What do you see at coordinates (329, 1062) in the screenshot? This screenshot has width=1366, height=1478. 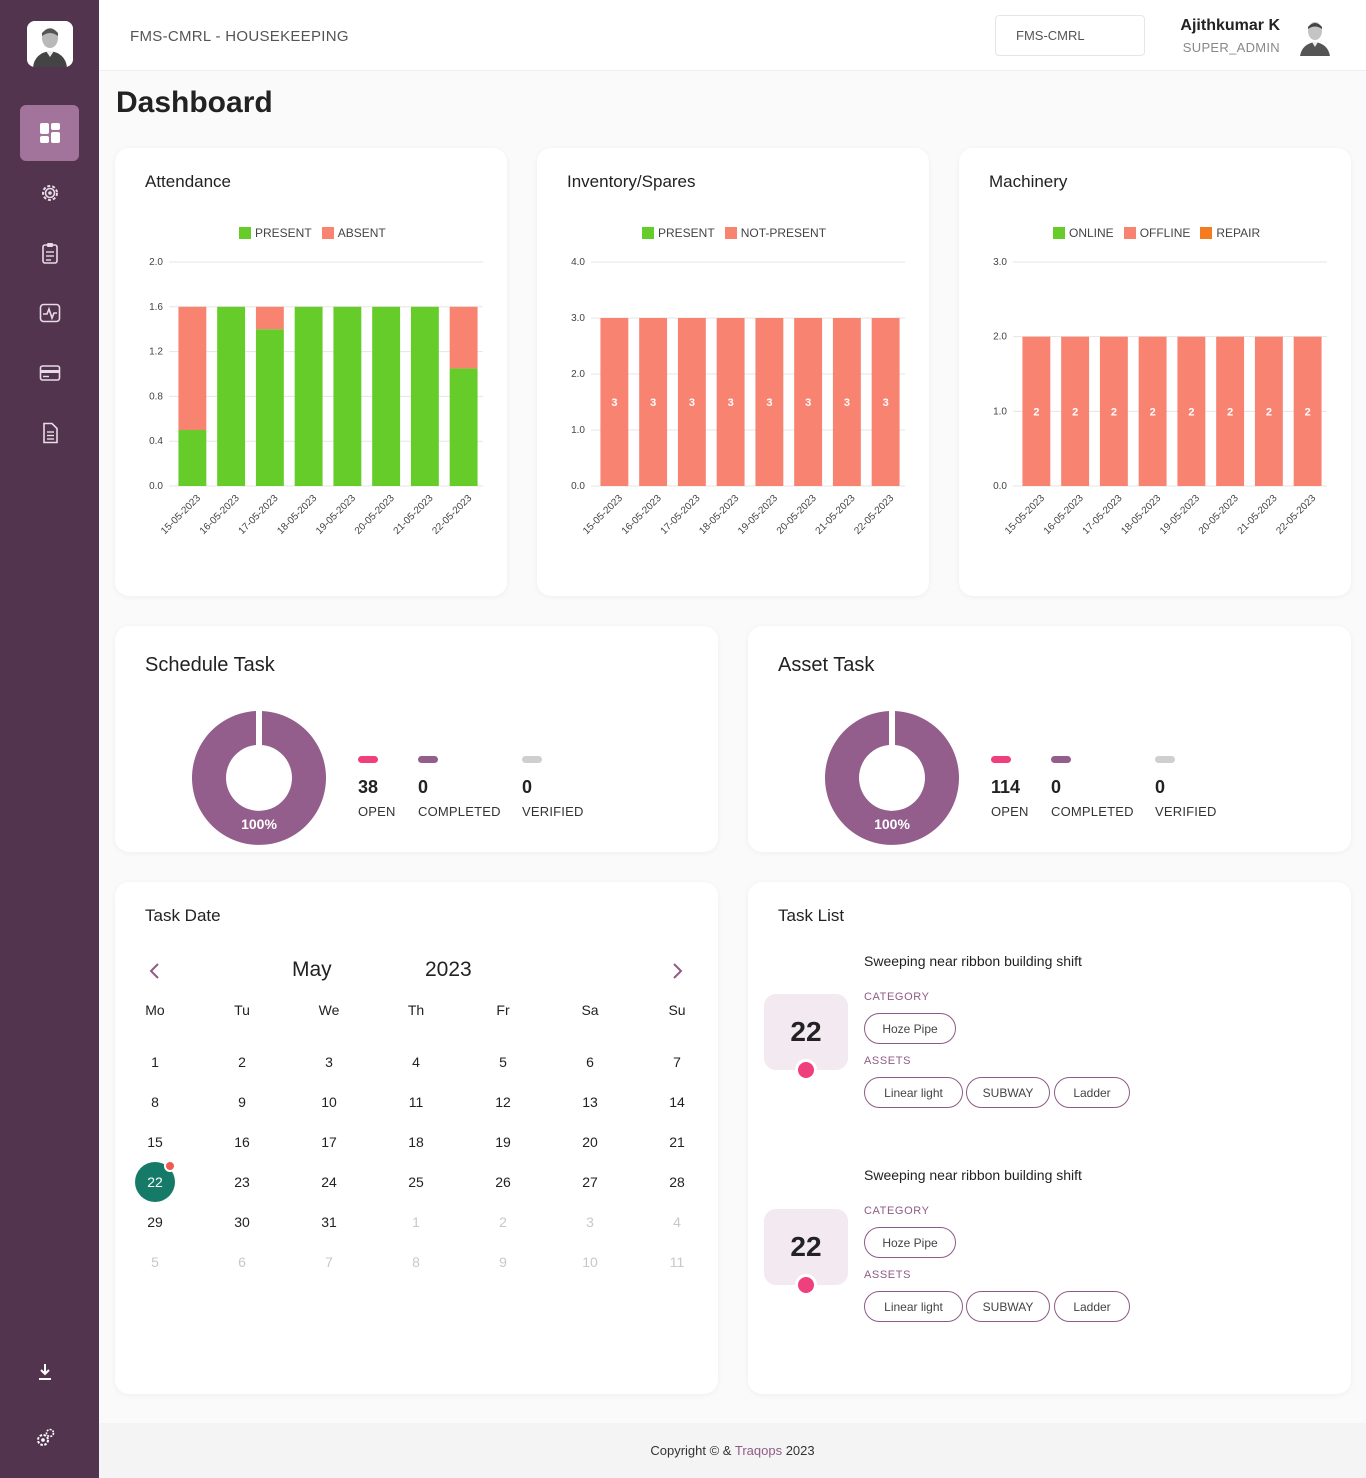 I see `calendar-day: 3` at bounding box center [329, 1062].